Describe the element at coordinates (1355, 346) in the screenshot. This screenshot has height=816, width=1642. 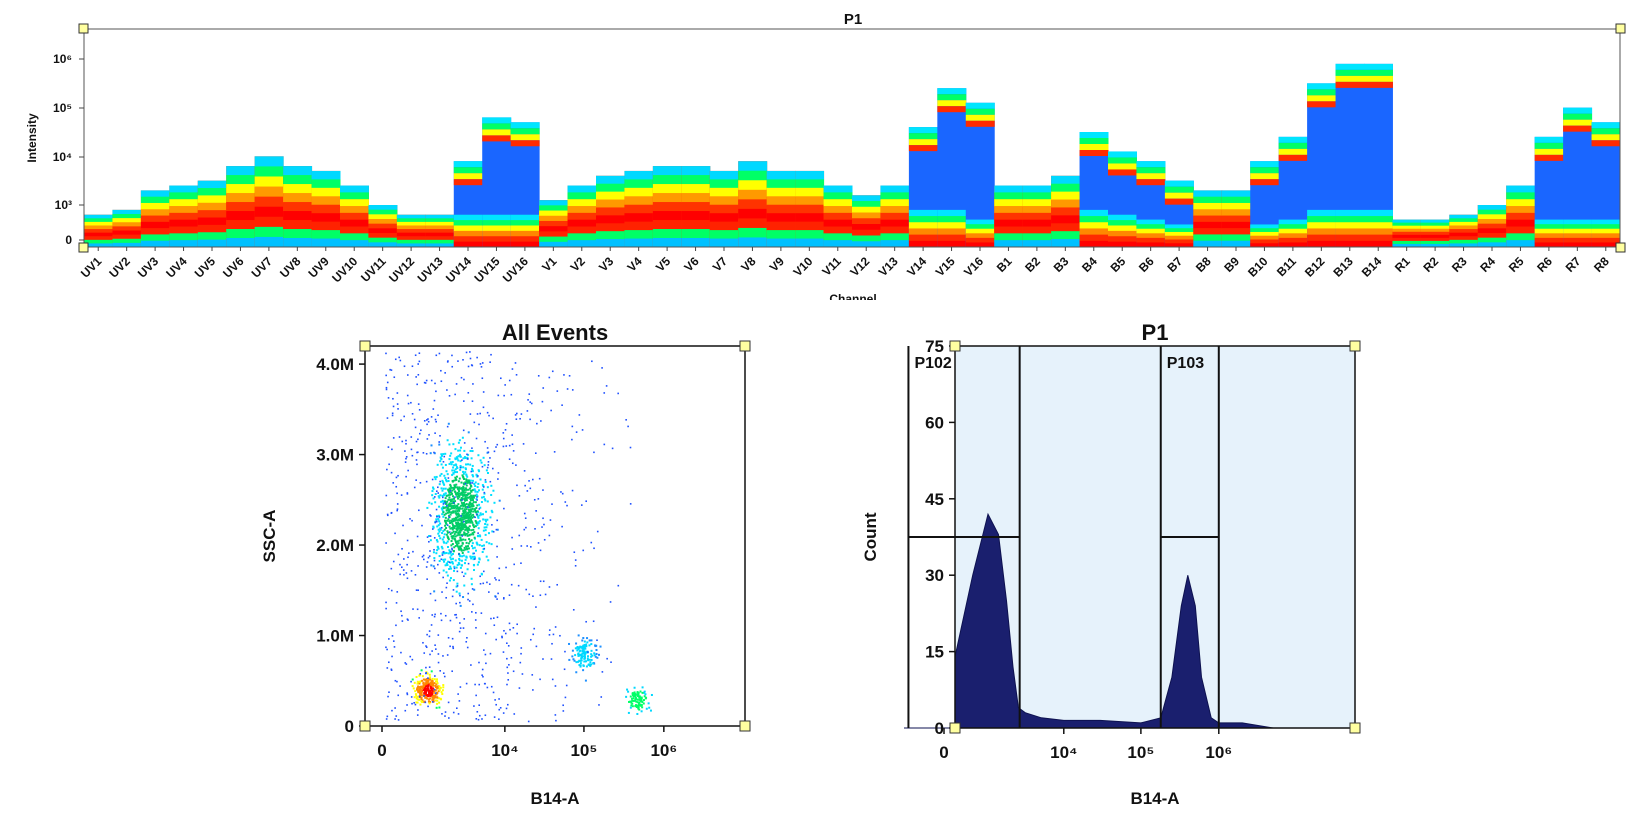
I see `histogram-handle-top-right` at that location.